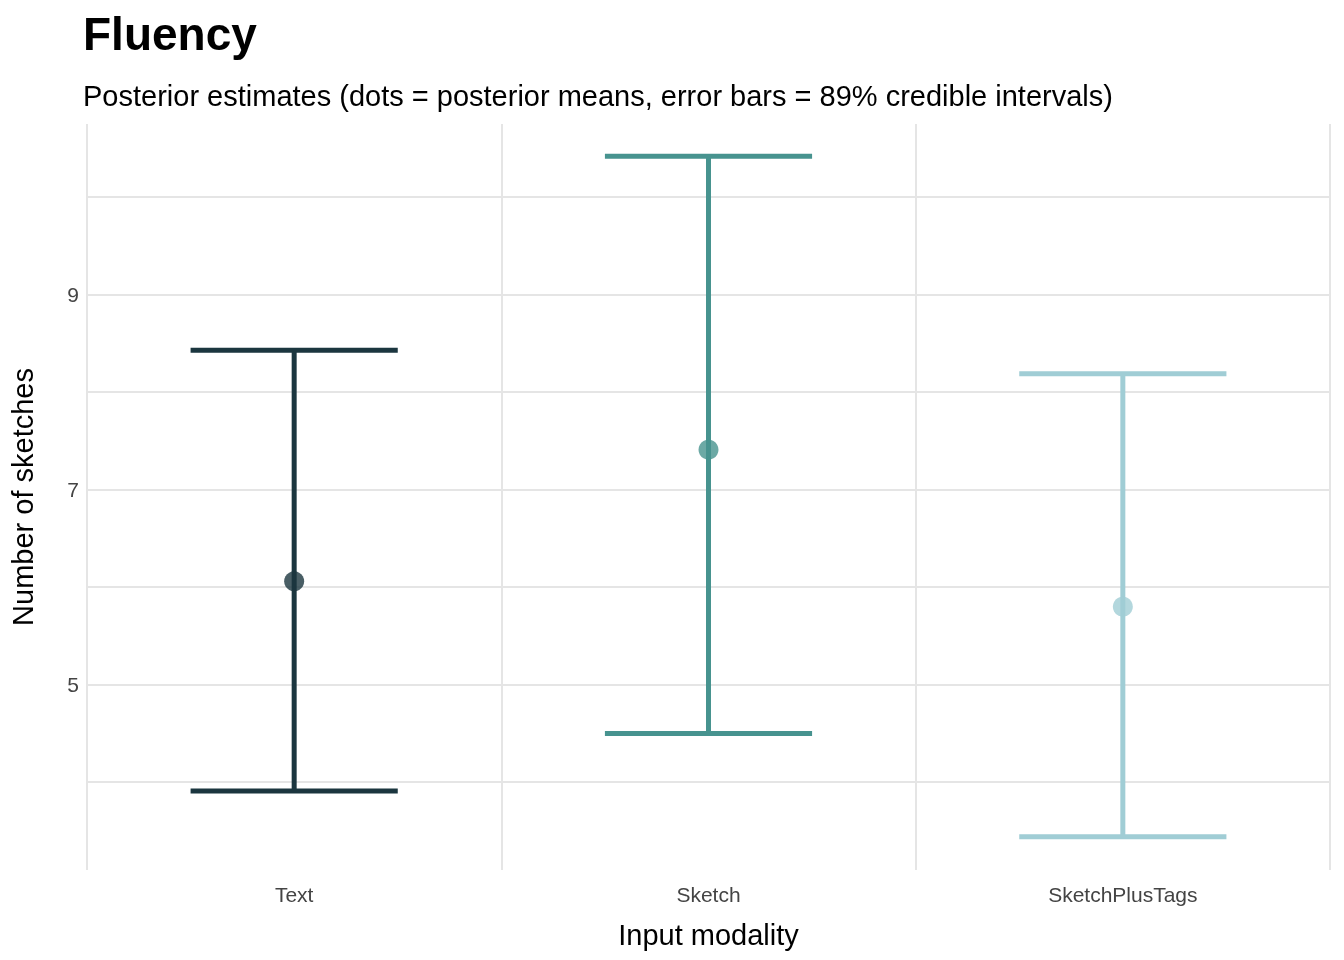 This screenshot has width=1344, height=960. I want to click on x-tick-label: Sketch, so click(708, 894).